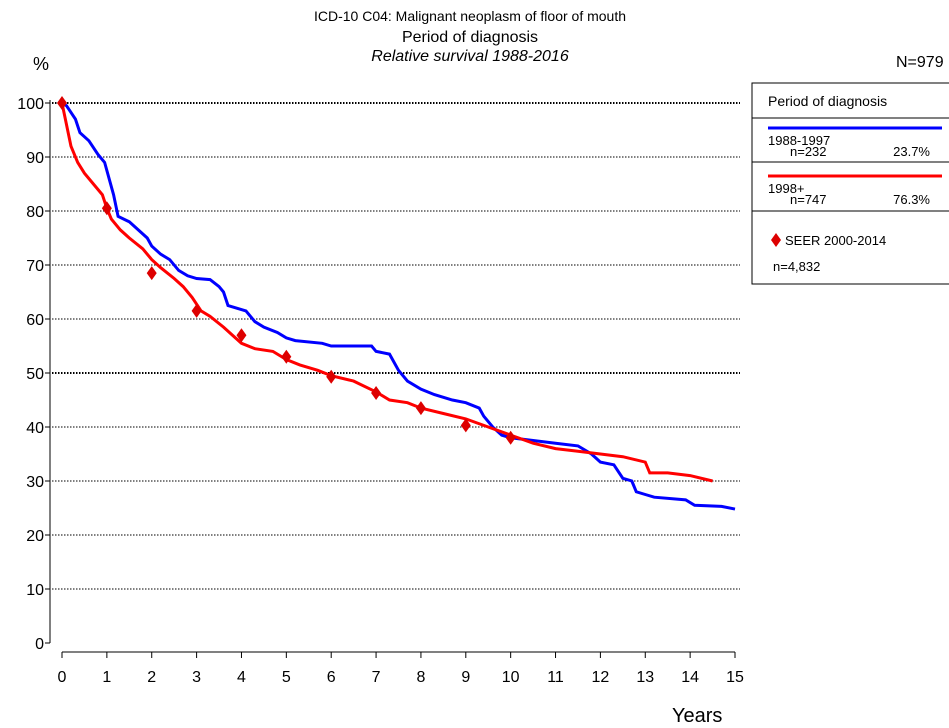 This screenshot has width=949, height=728. I want to click on y-tick-label: 40, so click(35, 428).